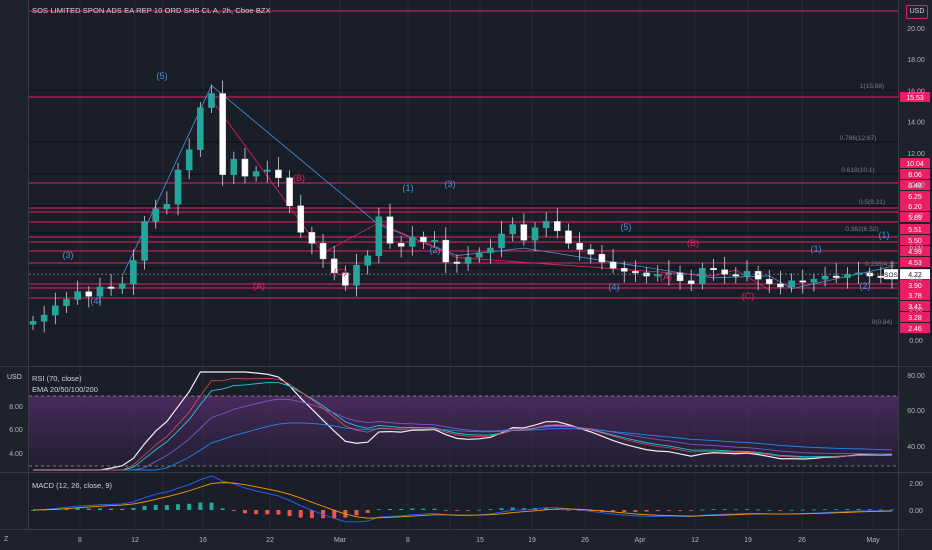 The image size is (932, 550). I want to click on signal-line, so click(462, 500).